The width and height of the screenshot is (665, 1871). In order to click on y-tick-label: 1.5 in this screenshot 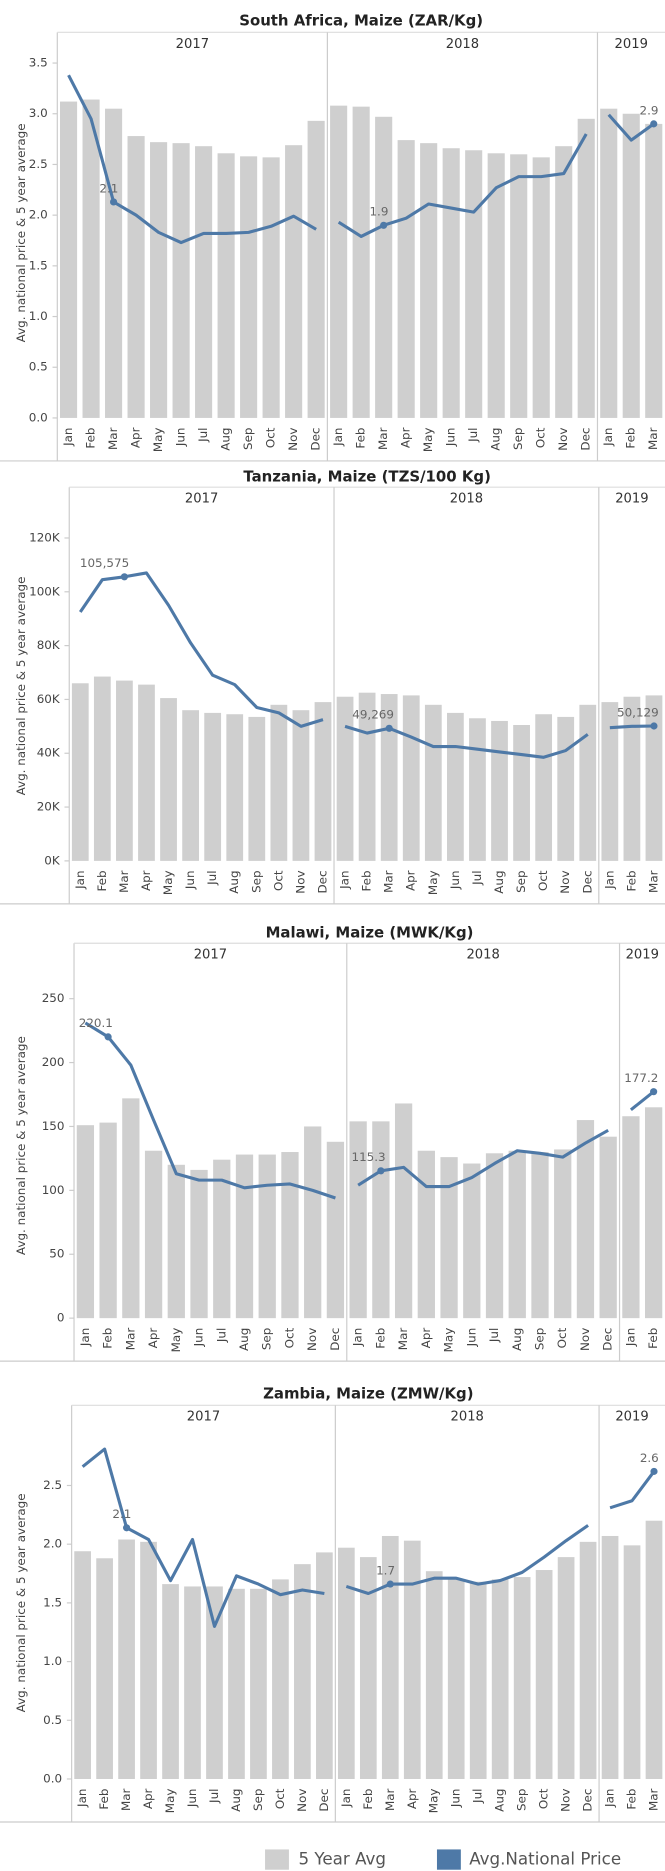, I will do `click(38, 265)`.